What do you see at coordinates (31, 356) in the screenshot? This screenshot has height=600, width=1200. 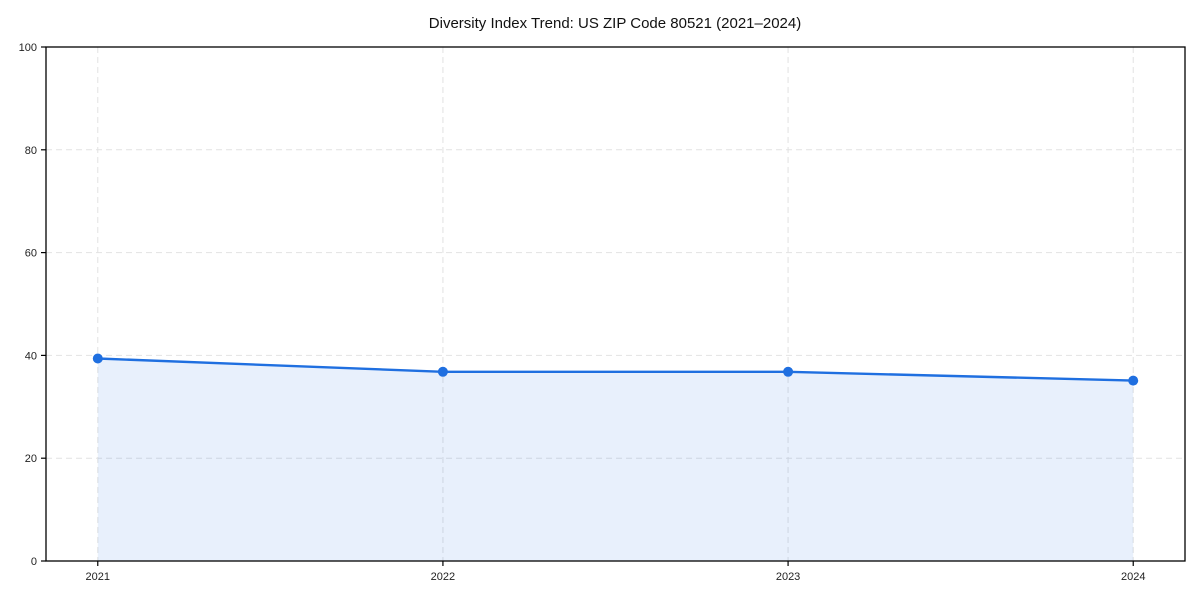 I see `y-axis-tick-label: 40` at bounding box center [31, 356].